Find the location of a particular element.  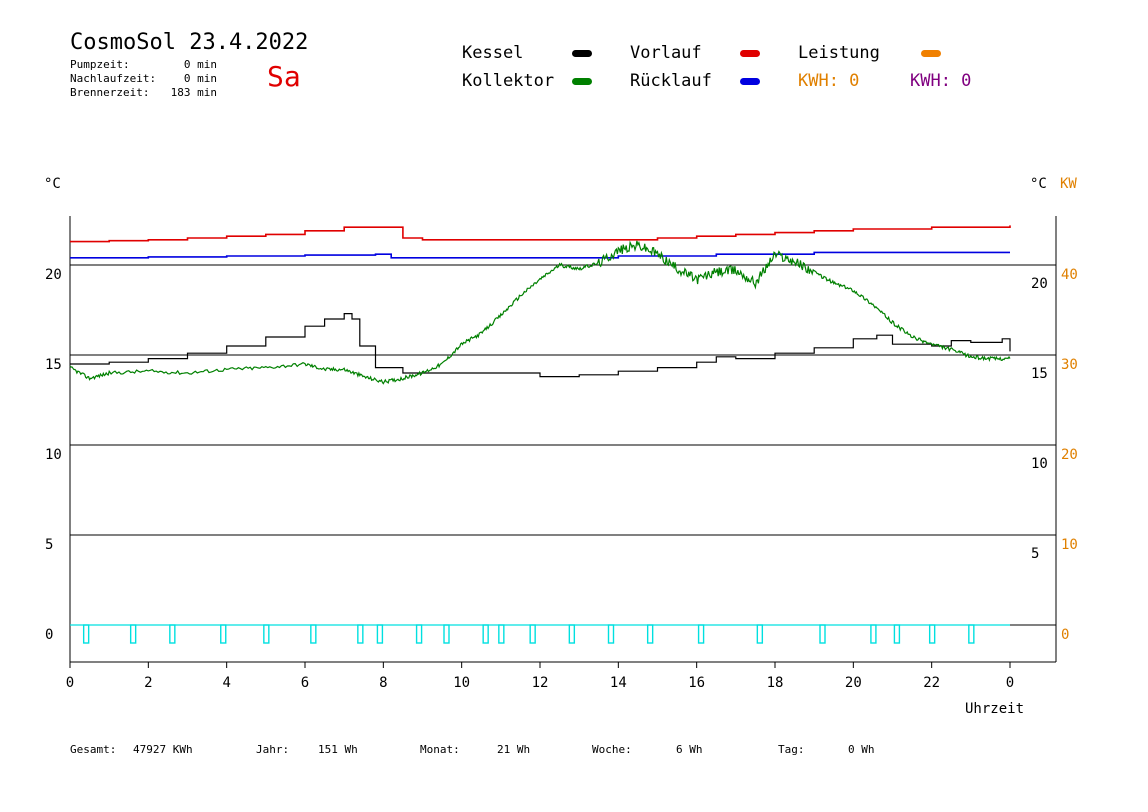

x-tick-label: 14 is located at coordinates (618, 683).